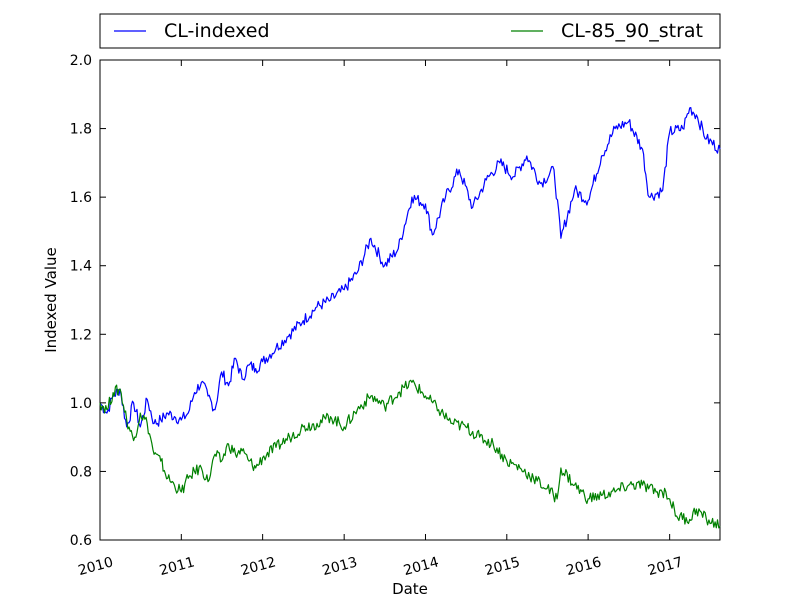 Image resolution: width=800 pixels, height=600 pixels. I want to click on legend: CL-indexed CL-85_90_strat, so click(410, 31).